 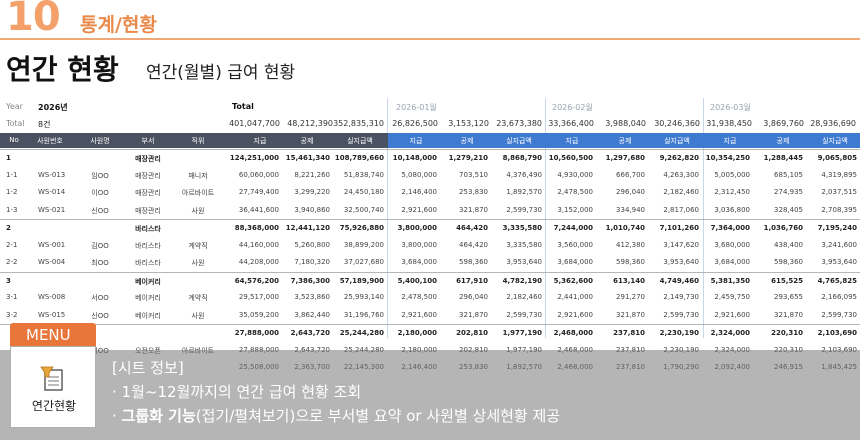 What do you see at coordinates (630, 174) in the screenshot?
I see `cell-deduct: 666,700` at bounding box center [630, 174].